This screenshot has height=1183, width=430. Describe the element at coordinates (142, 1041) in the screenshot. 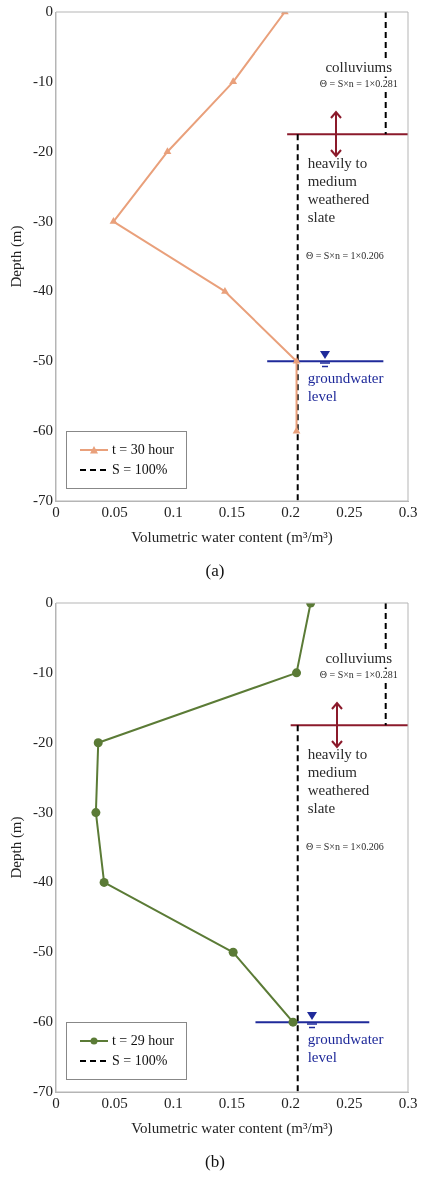

I see `legend-label: t = 29 hour` at that location.